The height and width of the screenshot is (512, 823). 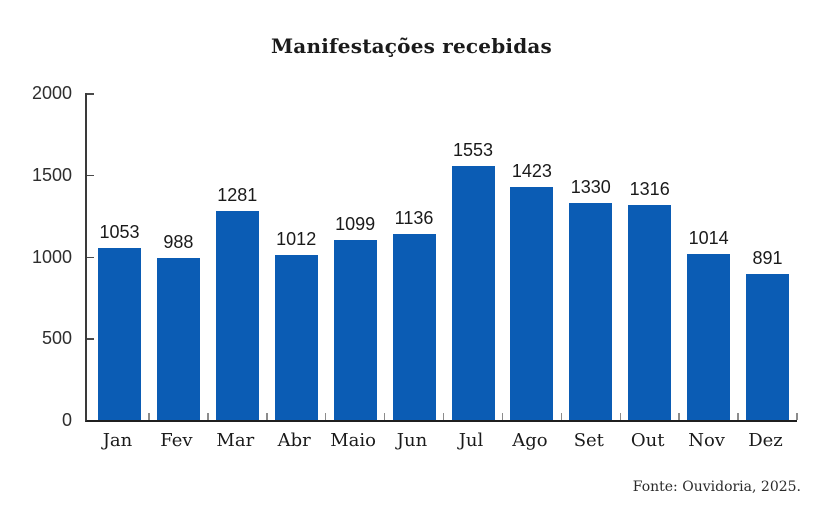 What do you see at coordinates (650, 312) in the screenshot?
I see `bar-out` at bounding box center [650, 312].